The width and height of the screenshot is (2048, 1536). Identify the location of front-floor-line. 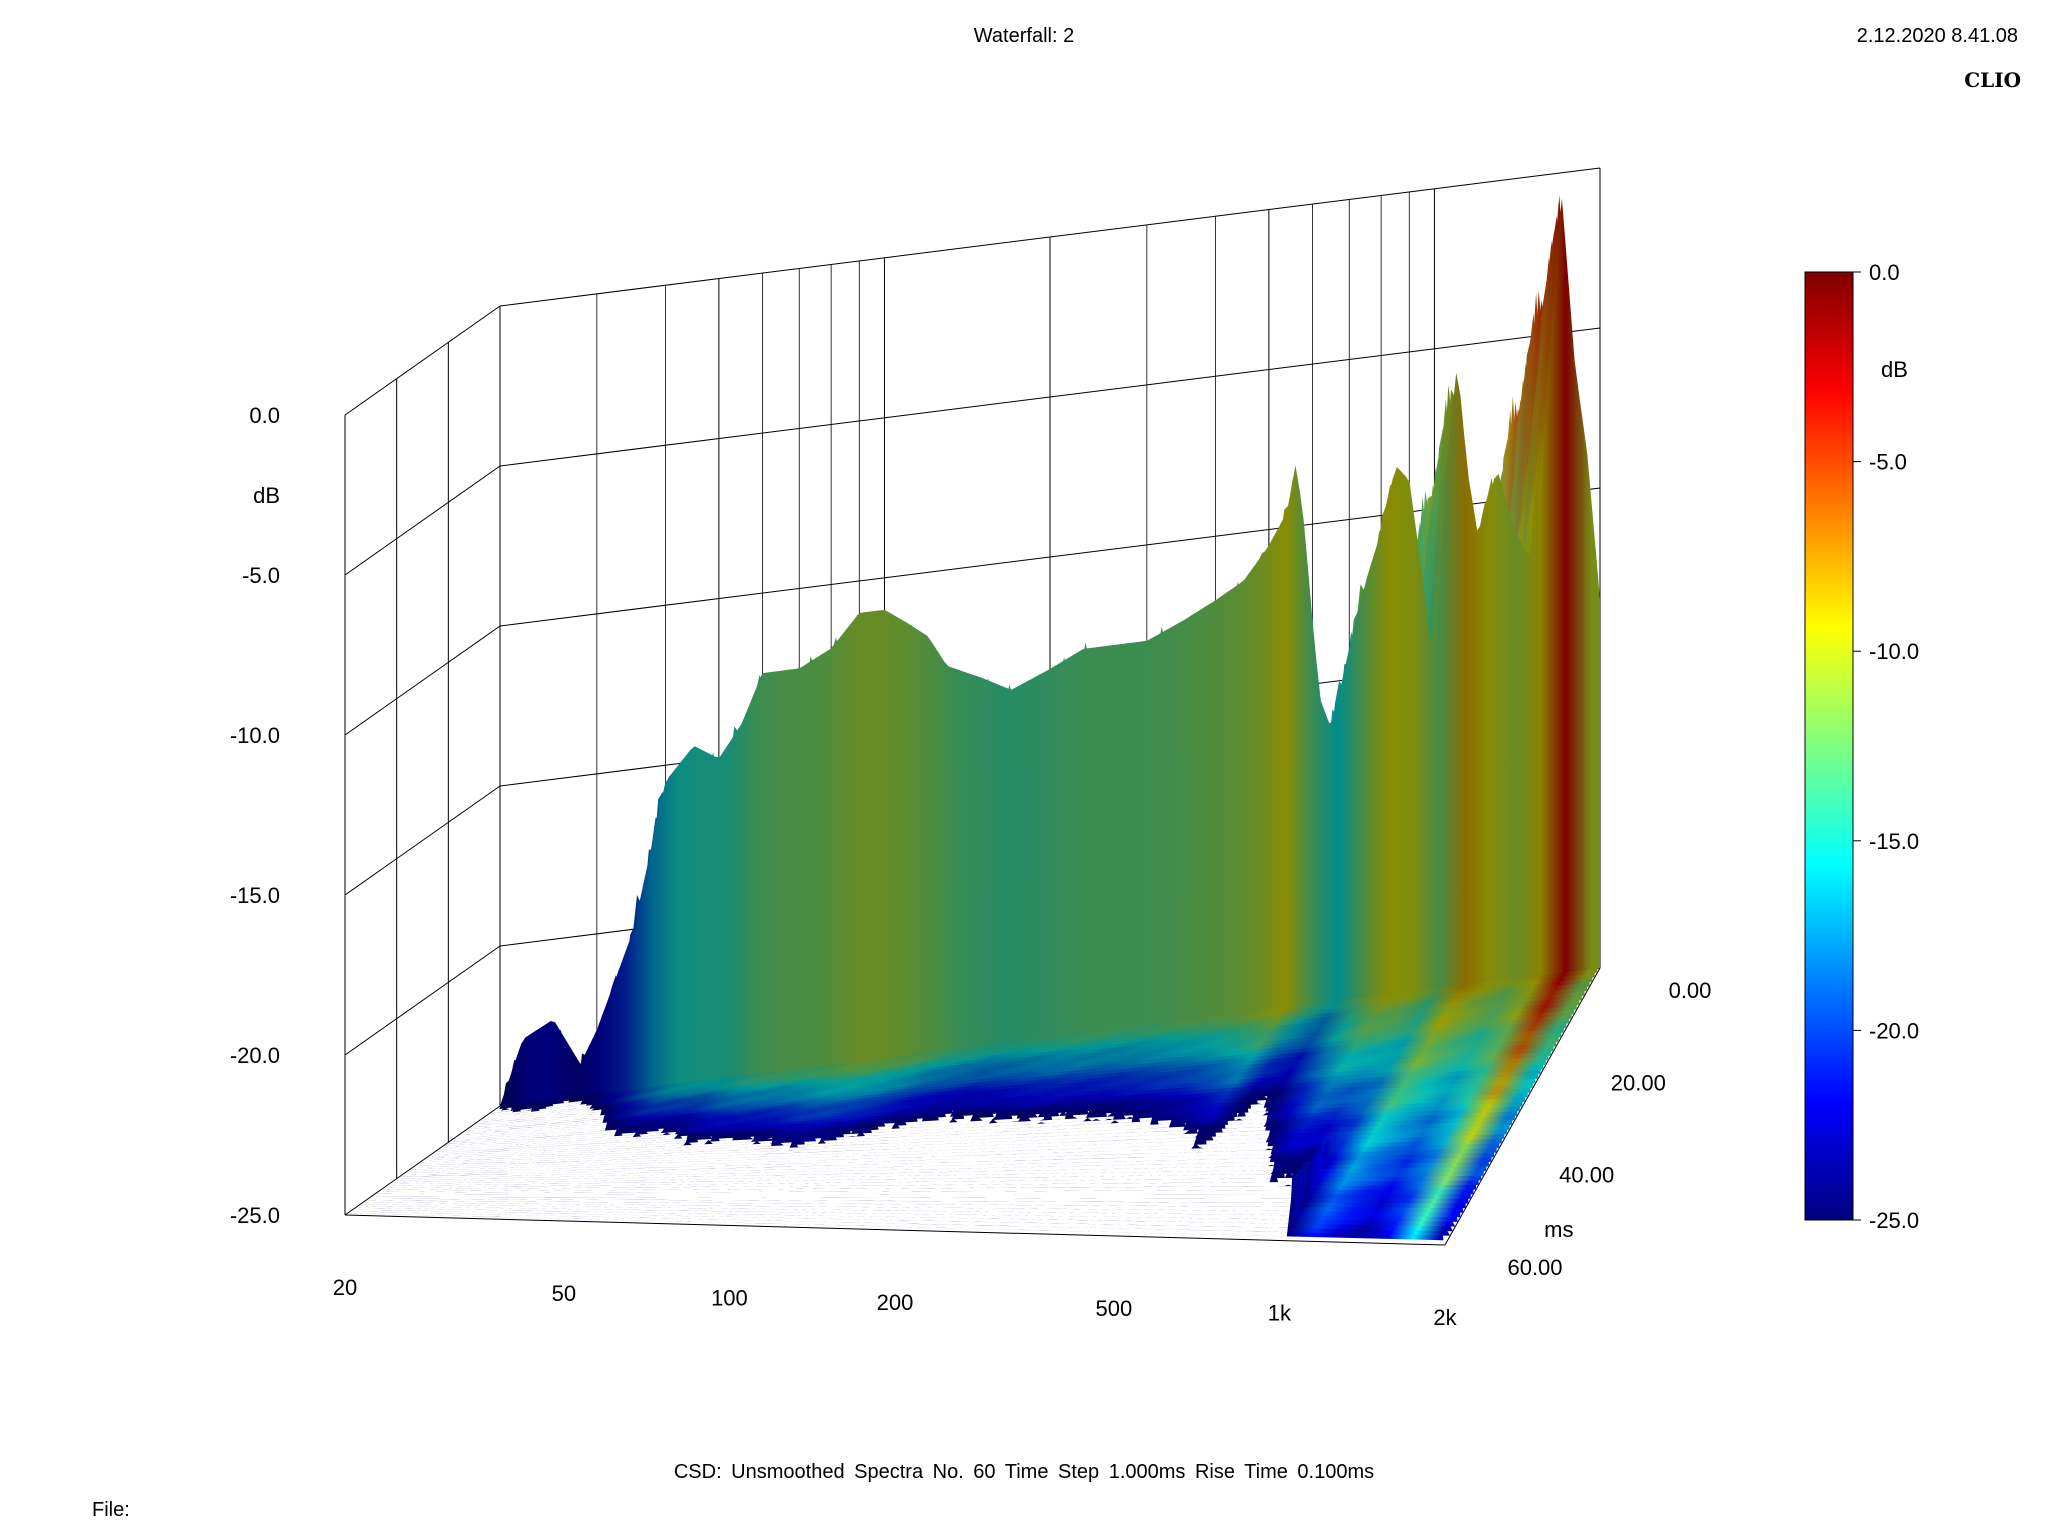
(895, 1230).